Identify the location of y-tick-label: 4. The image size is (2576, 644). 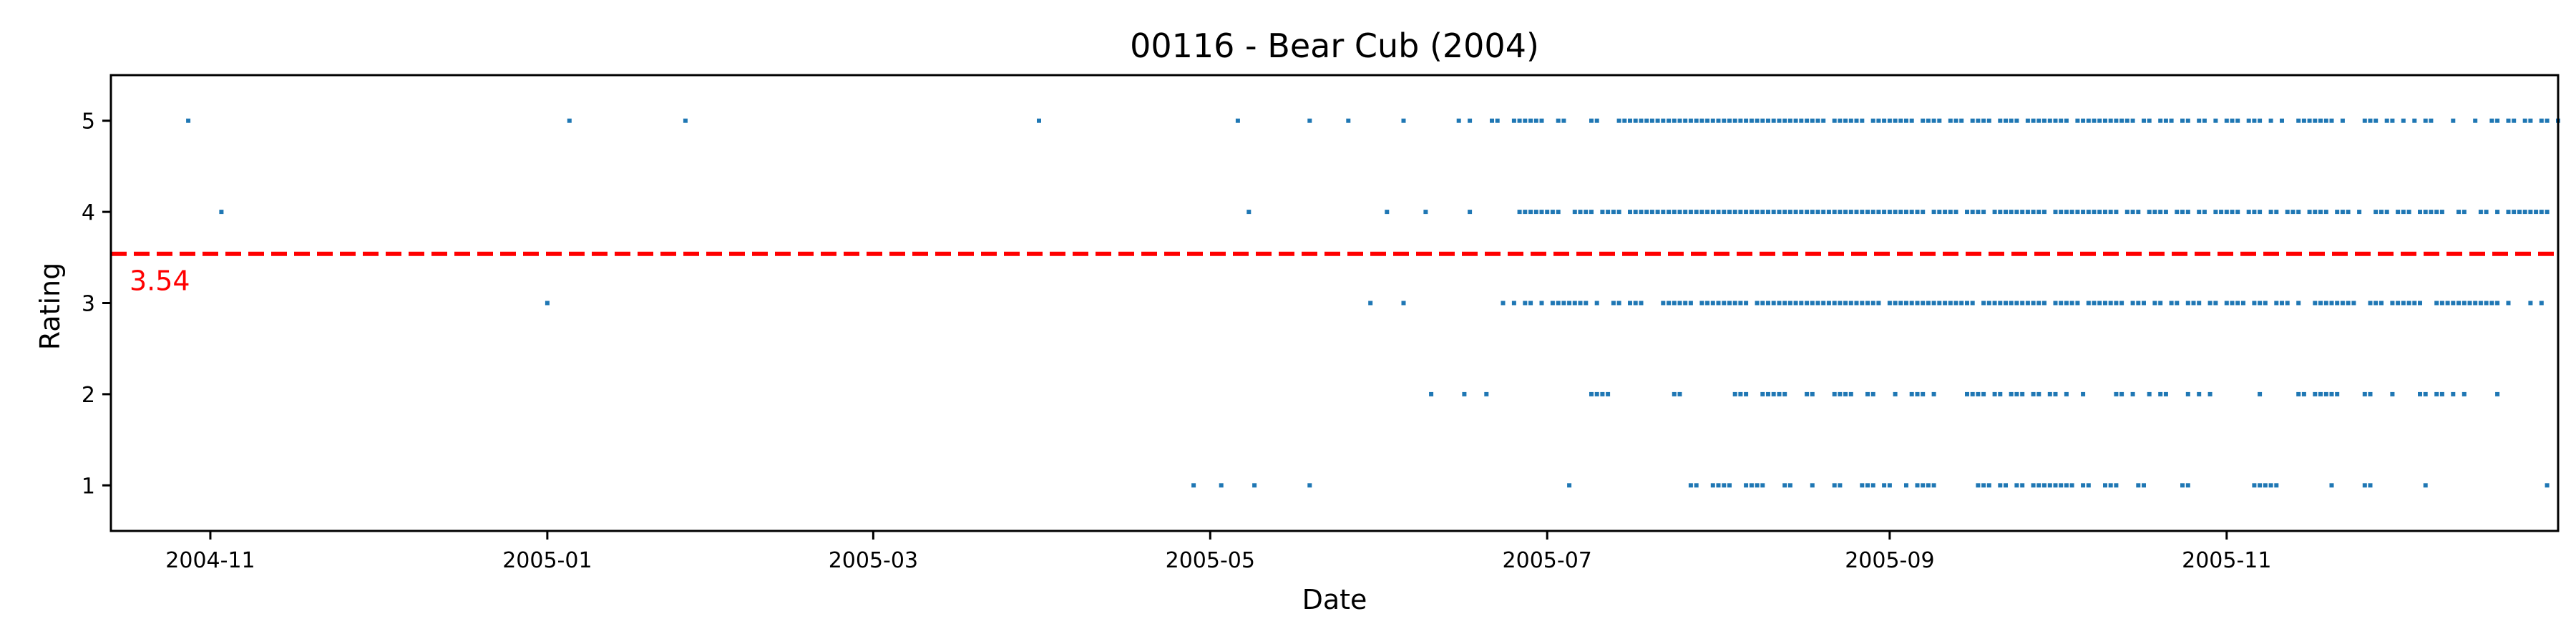
(88, 212).